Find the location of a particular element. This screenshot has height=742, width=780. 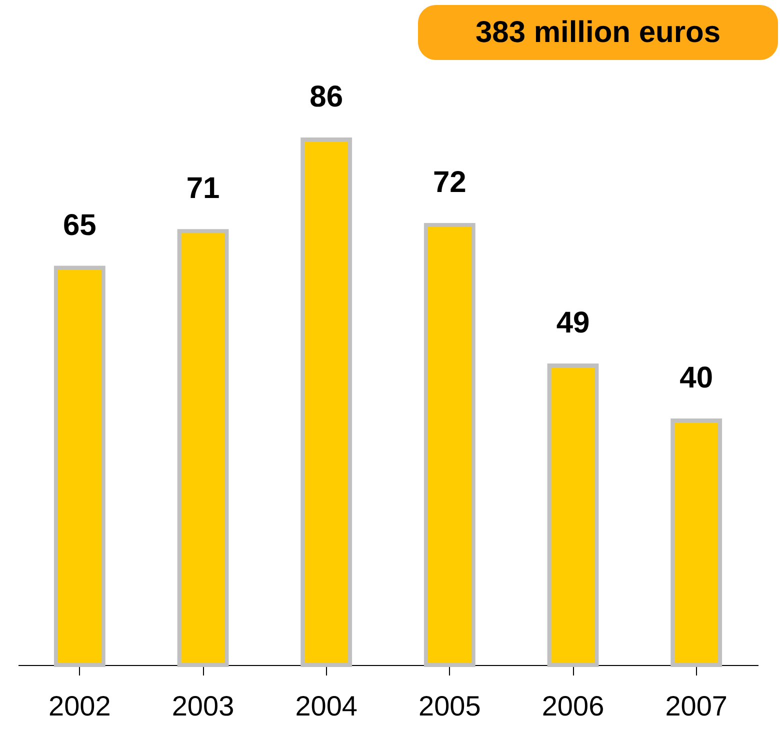

x-tick-label: 2006 is located at coordinates (573, 706).